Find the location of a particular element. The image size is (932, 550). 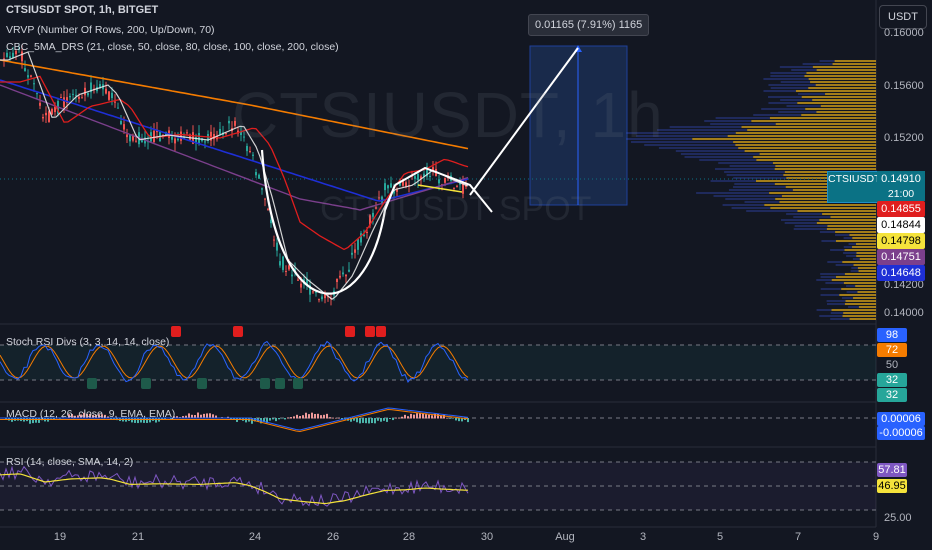

stoch-bull-marker is located at coordinates (92, 383).